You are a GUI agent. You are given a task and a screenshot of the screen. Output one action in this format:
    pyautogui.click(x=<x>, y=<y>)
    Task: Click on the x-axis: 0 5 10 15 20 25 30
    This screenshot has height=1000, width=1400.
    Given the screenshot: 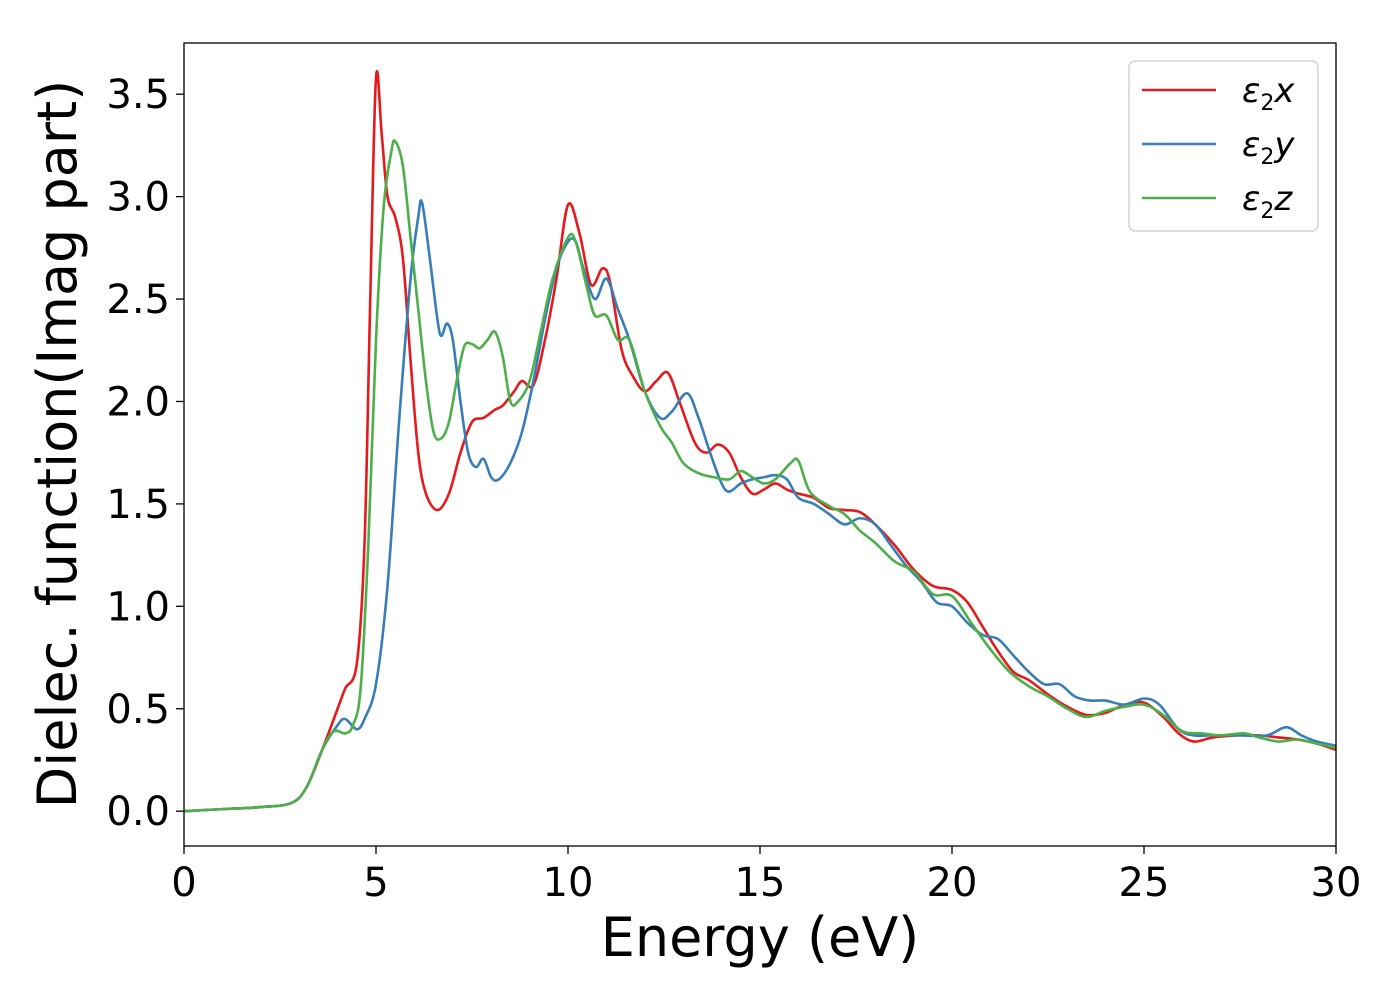 What is the action you would take?
    pyautogui.click(x=766, y=876)
    